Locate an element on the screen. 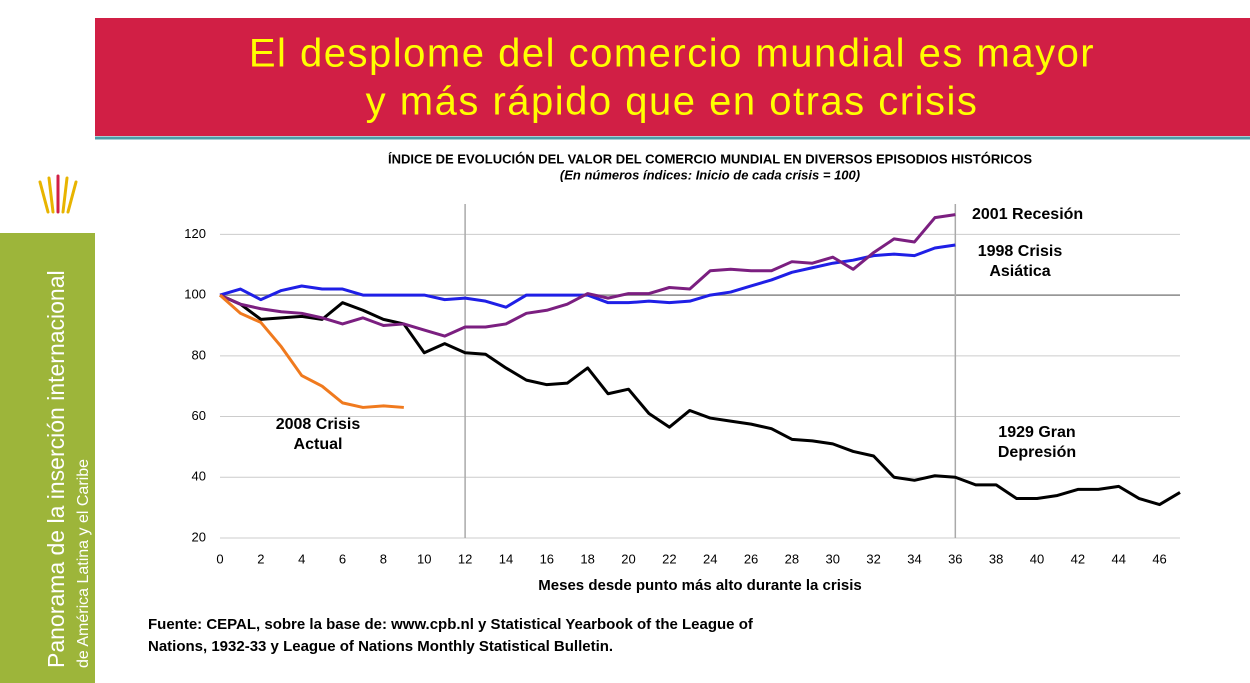  x-tick-label: 8 is located at coordinates (383, 558).